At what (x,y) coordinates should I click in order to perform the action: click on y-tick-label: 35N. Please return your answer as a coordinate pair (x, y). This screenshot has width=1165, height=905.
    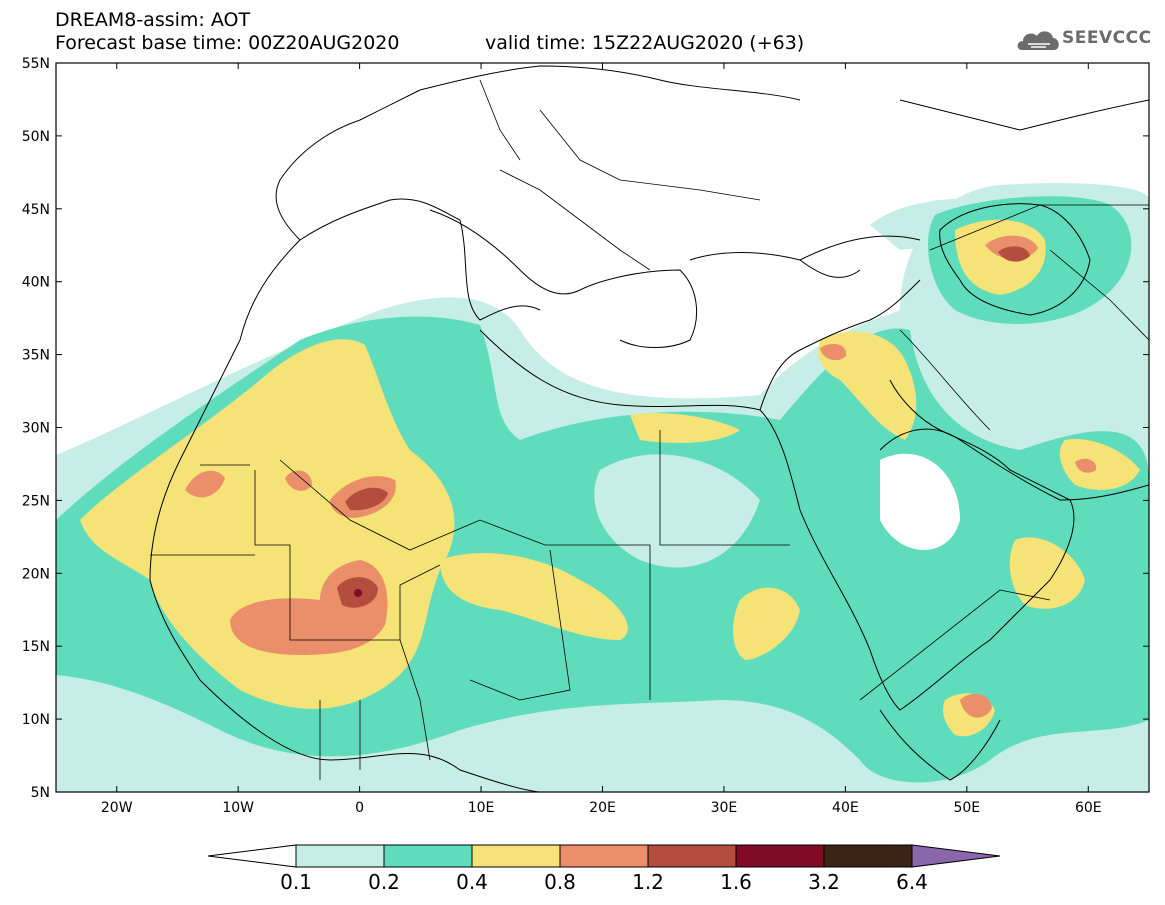
    Looking at the image, I should click on (36, 356).